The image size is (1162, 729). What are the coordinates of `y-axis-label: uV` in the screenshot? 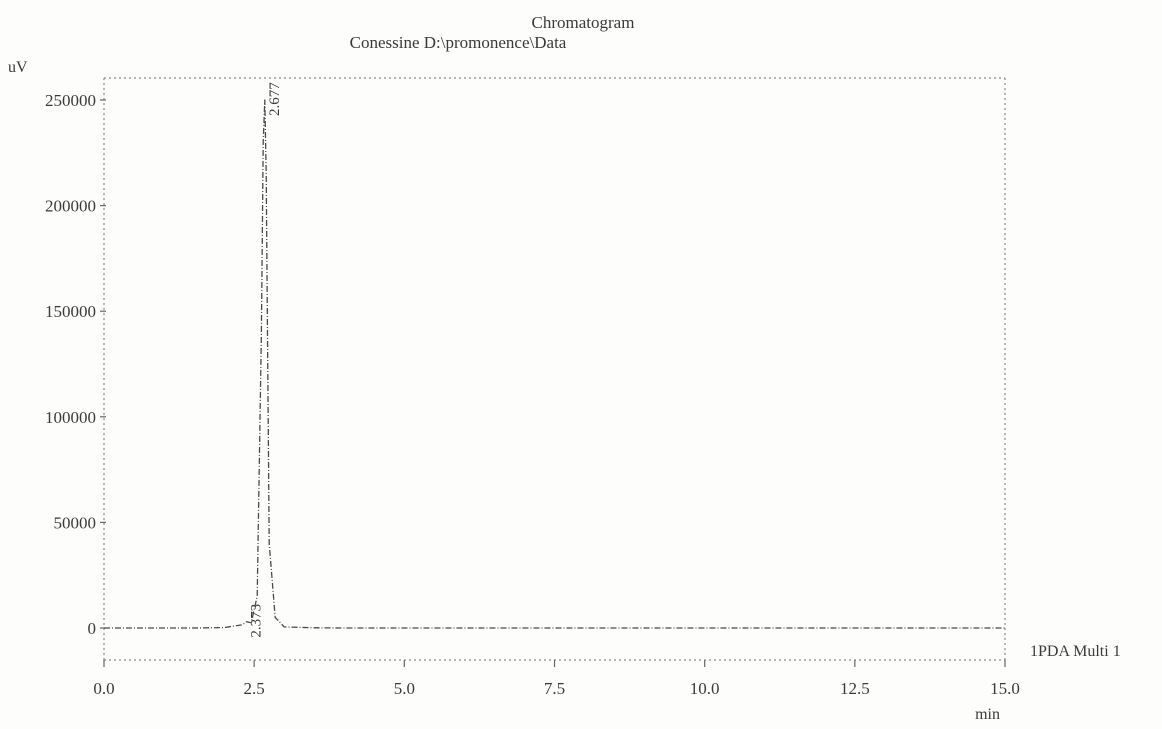 It's located at (18, 67).